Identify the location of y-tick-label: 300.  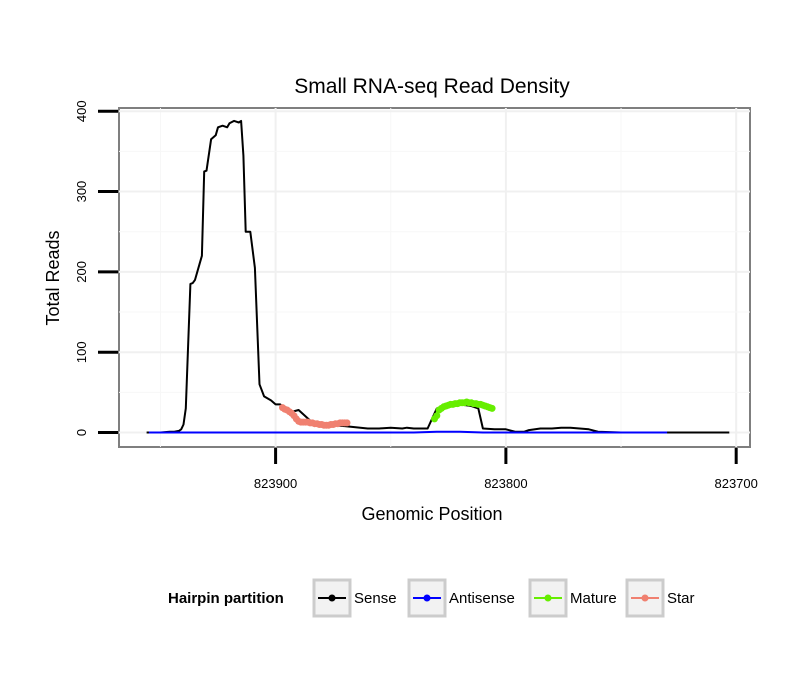
(81, 192).